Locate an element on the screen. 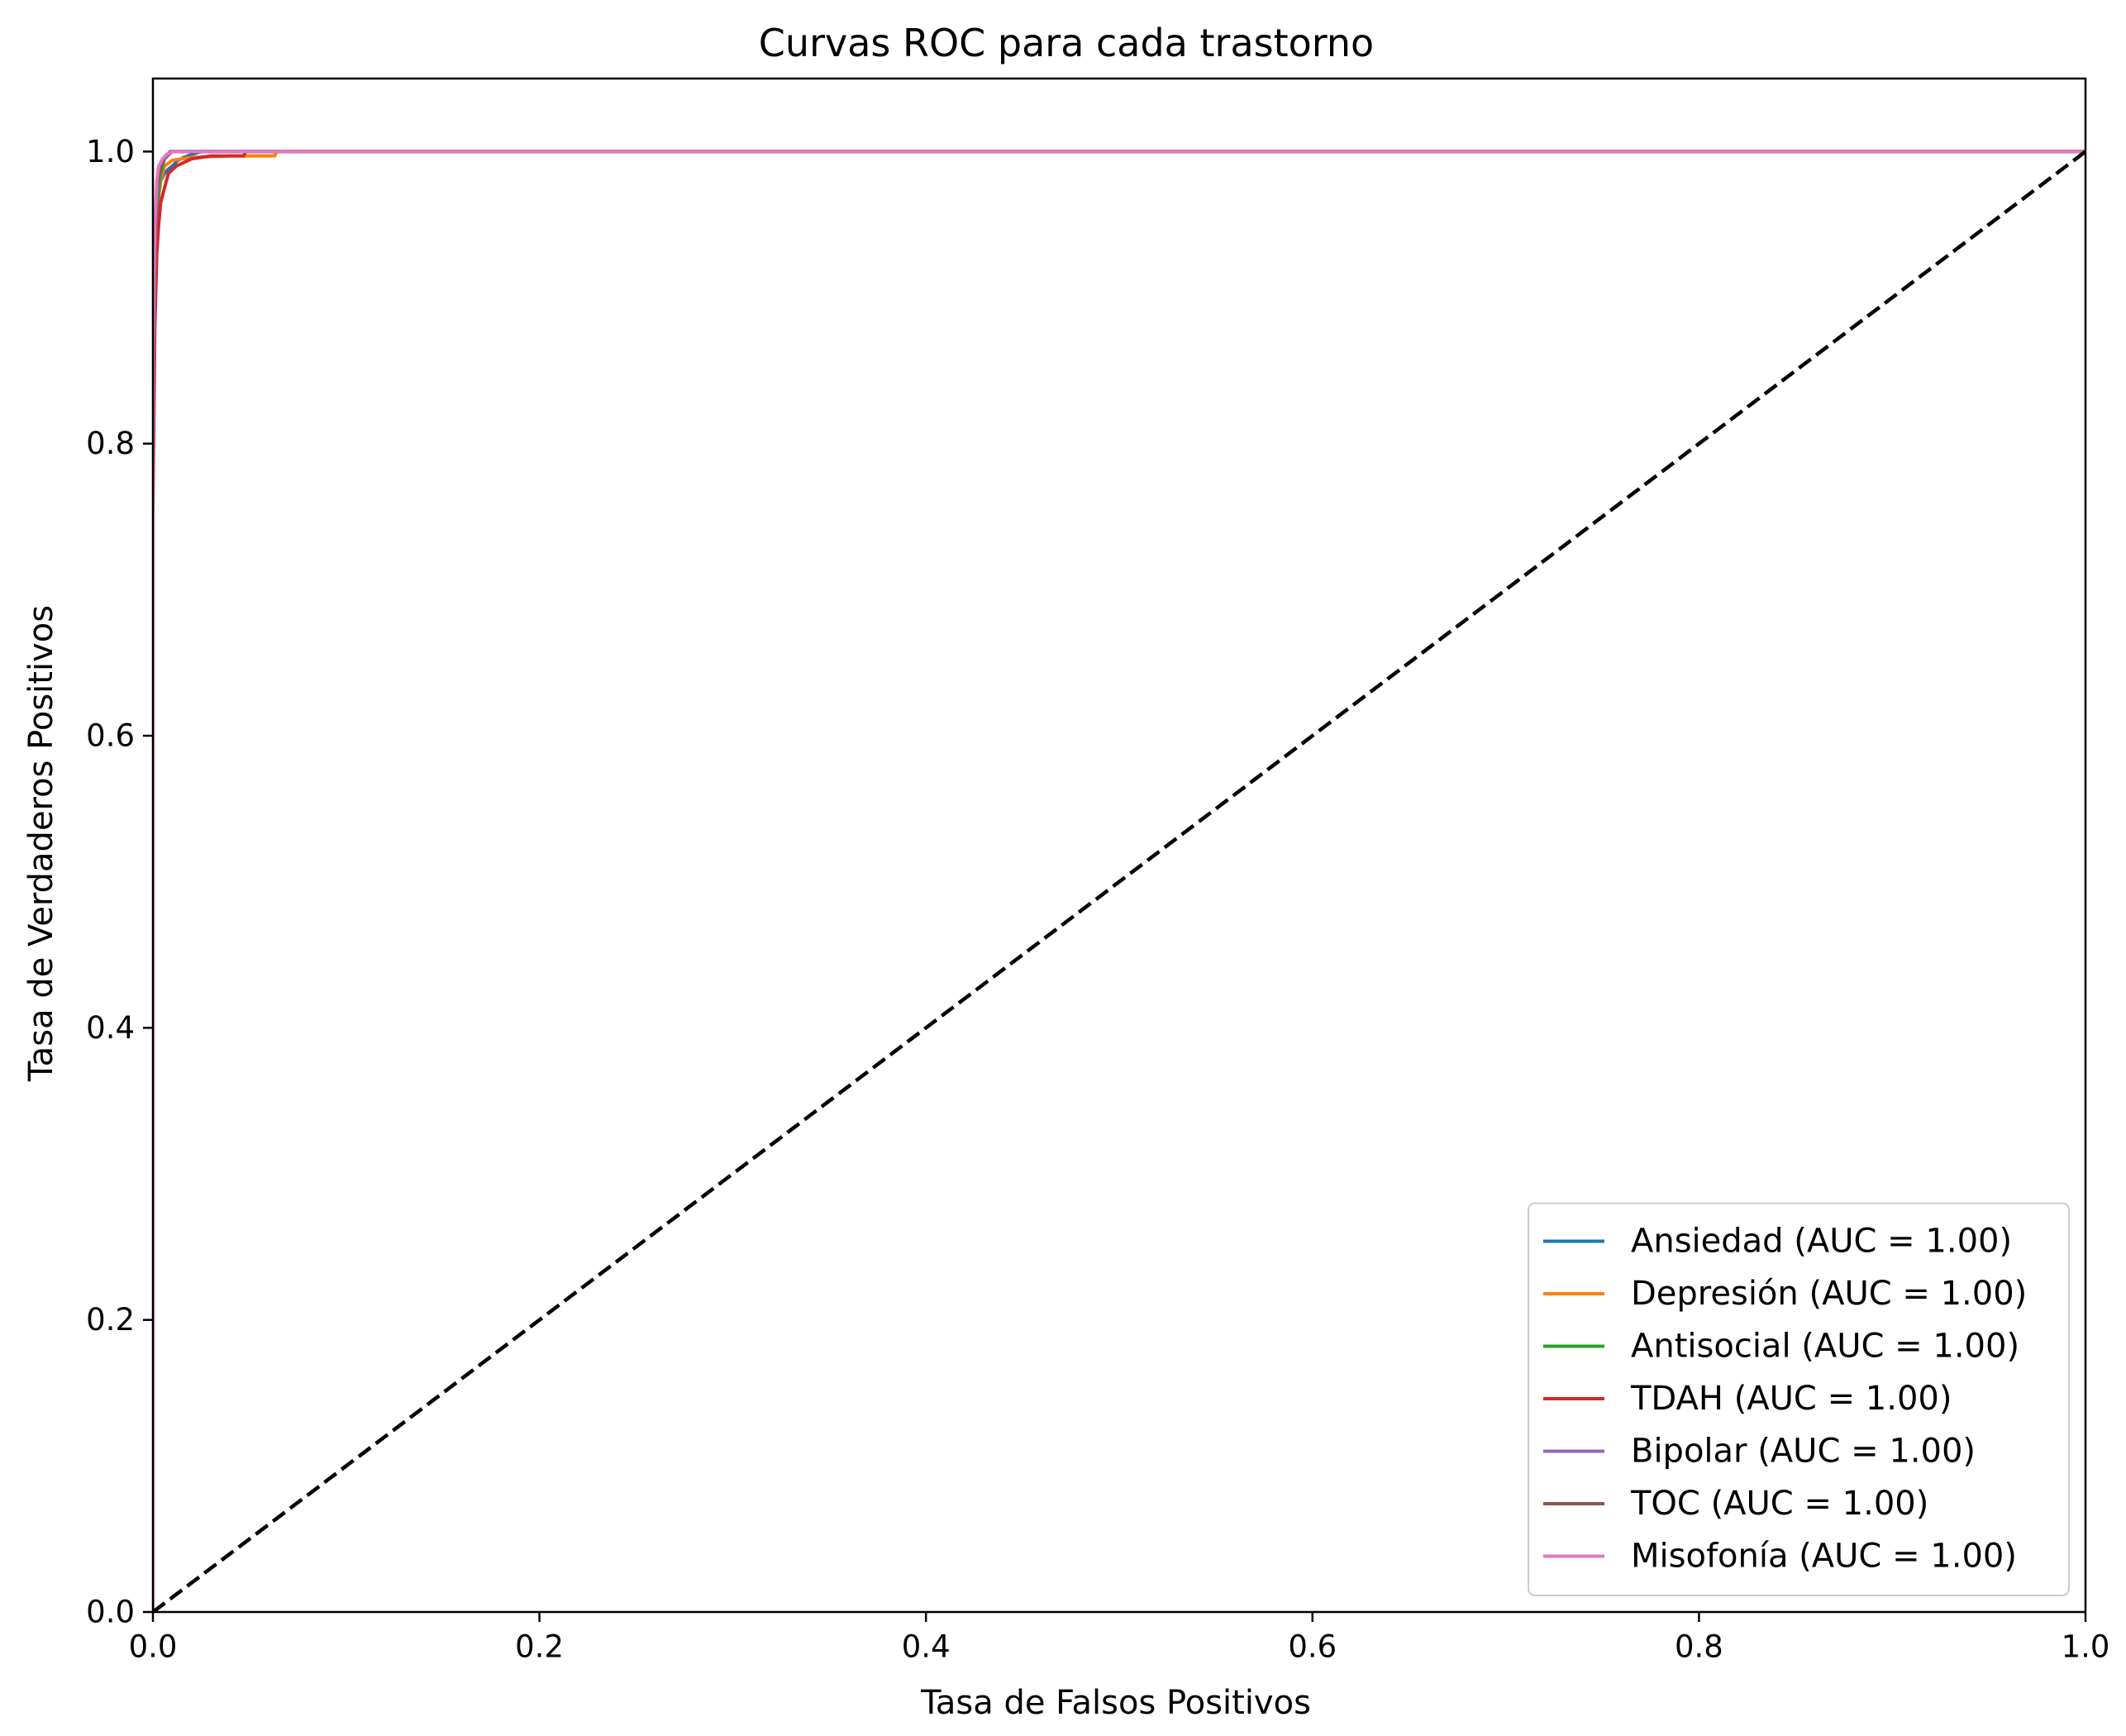  x-tick-label: 0.8 is located at coordinates (1699, 1647).